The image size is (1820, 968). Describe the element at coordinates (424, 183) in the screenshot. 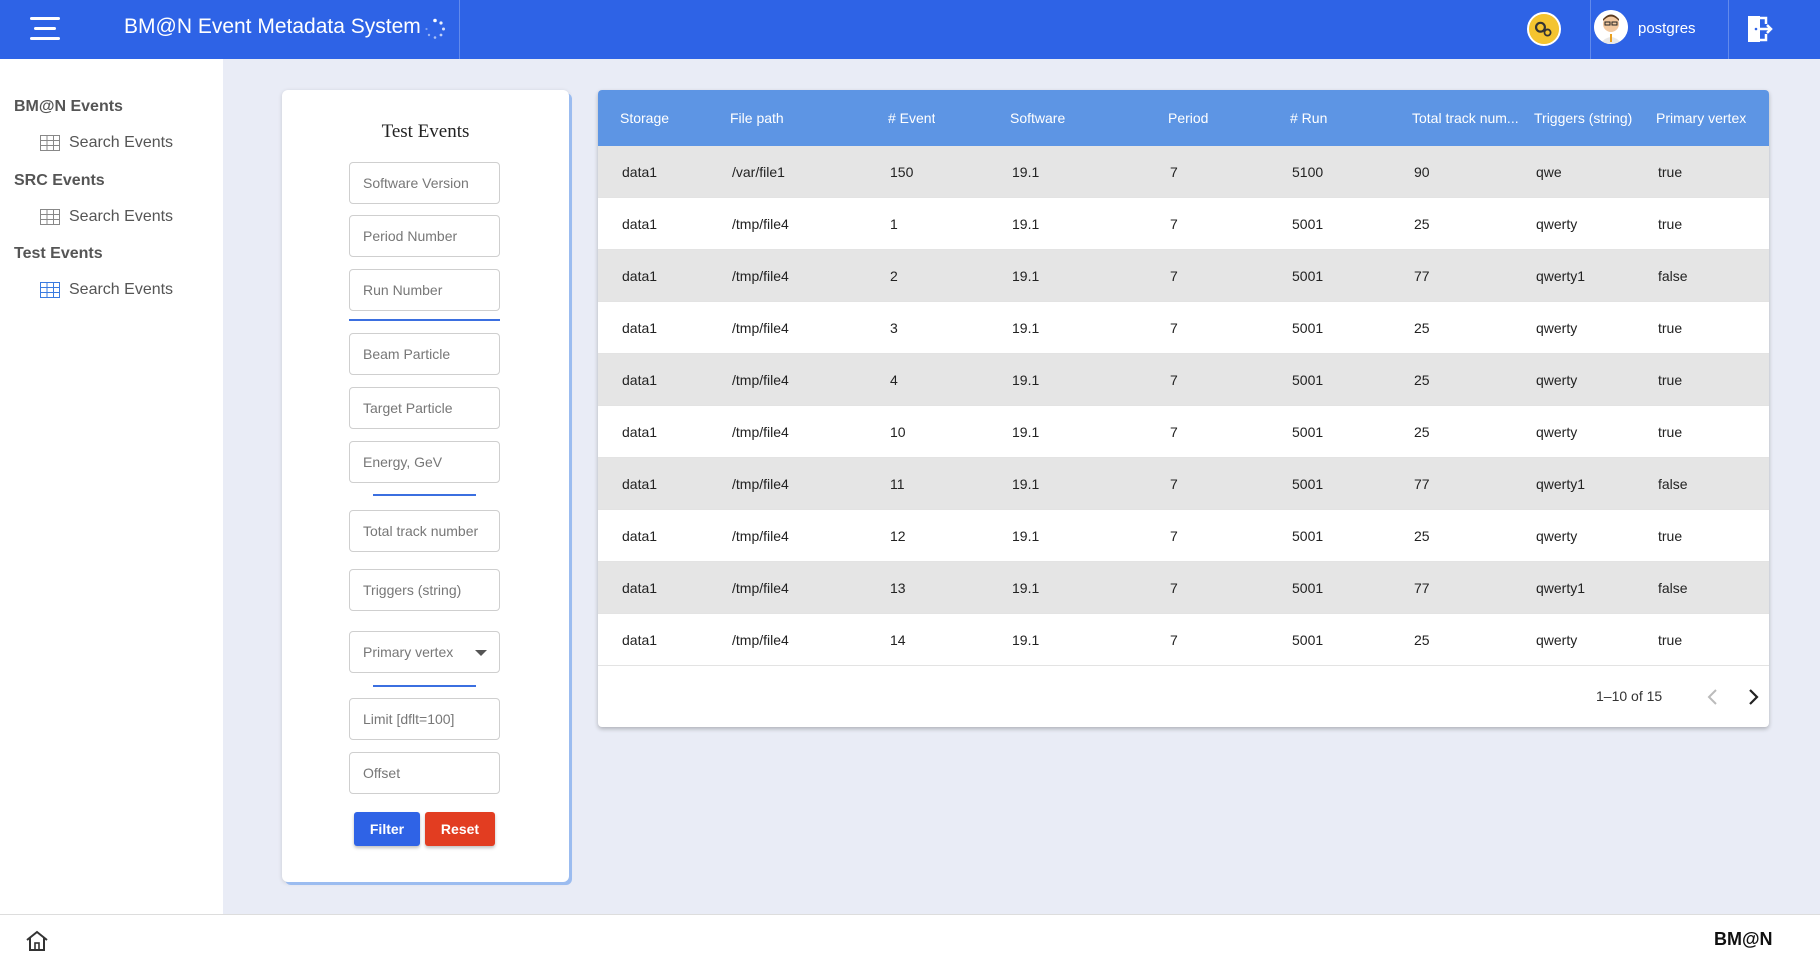

I see `software-version-input` at that location.